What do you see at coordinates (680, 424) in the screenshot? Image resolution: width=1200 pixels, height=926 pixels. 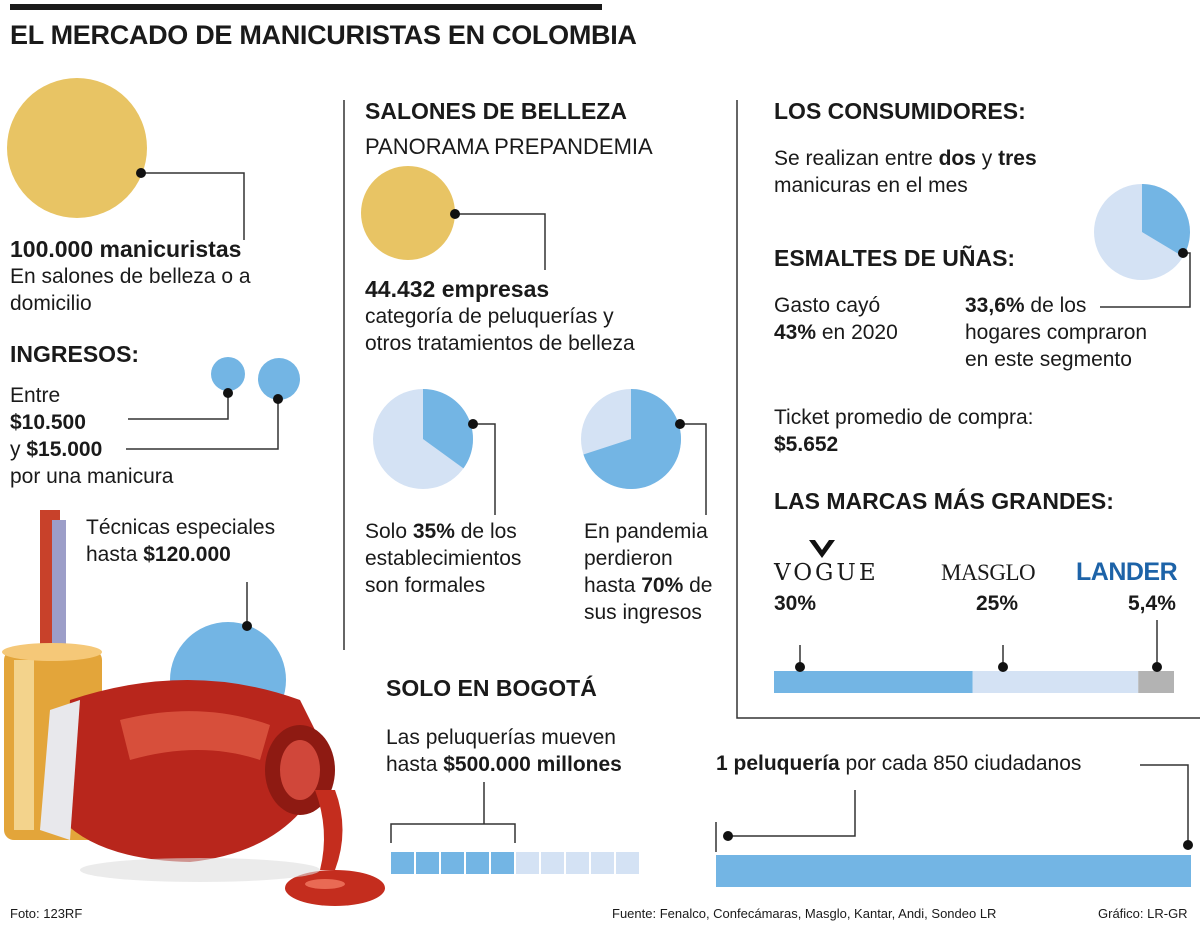 I see `pandemia-dot` at bounding box center [680, 424].